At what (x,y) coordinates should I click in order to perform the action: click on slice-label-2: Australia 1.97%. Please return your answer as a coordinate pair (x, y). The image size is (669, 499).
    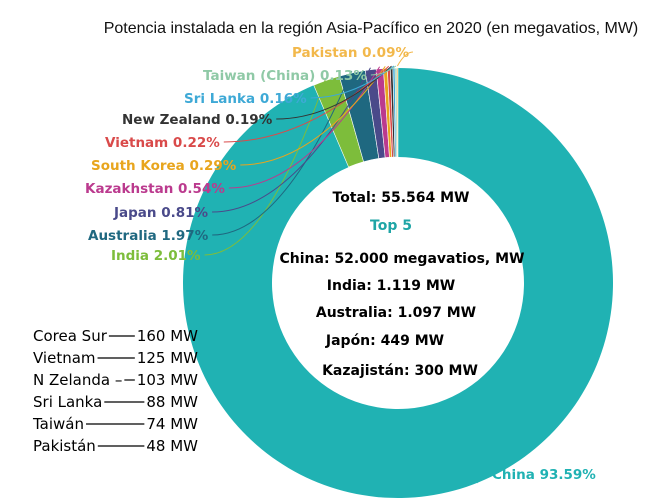
    Looking at the image, I should click on (148, 236).